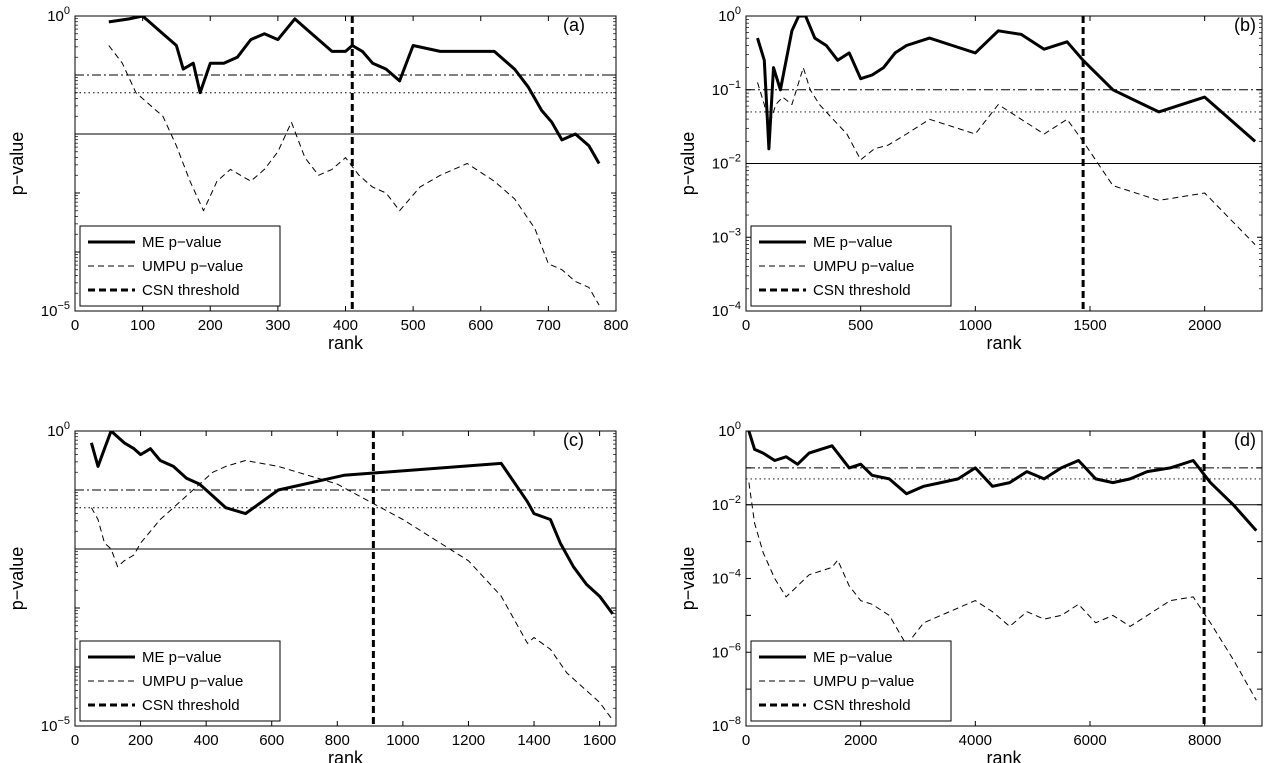 The width and height of the screenshot is (1277, 763). Describe the element at coordinates (548, 325) in the screenshot. I see `x-tick-label: 700` at that location.